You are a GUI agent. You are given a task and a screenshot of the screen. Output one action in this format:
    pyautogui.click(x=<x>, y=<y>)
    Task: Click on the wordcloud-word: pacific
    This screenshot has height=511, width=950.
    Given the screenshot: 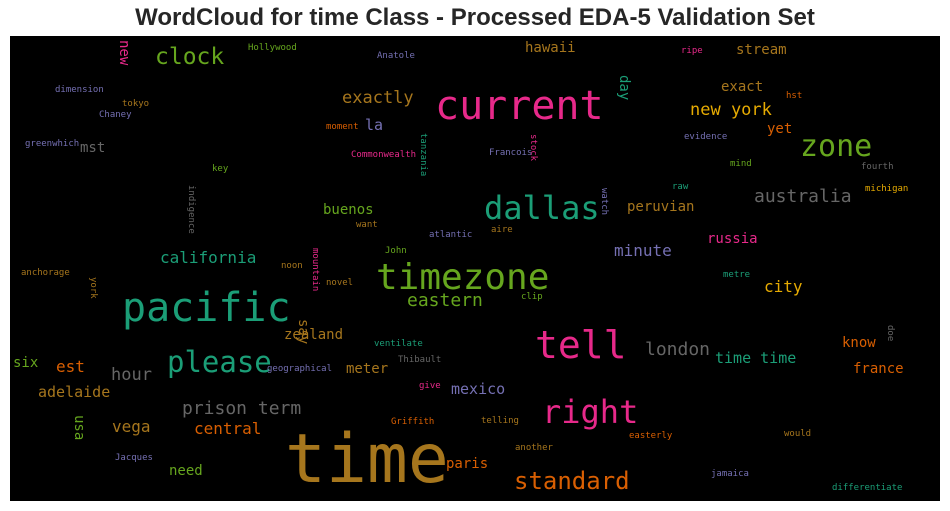 What is the action you would take?
    pyautogui.click(x=206, y=308)
    